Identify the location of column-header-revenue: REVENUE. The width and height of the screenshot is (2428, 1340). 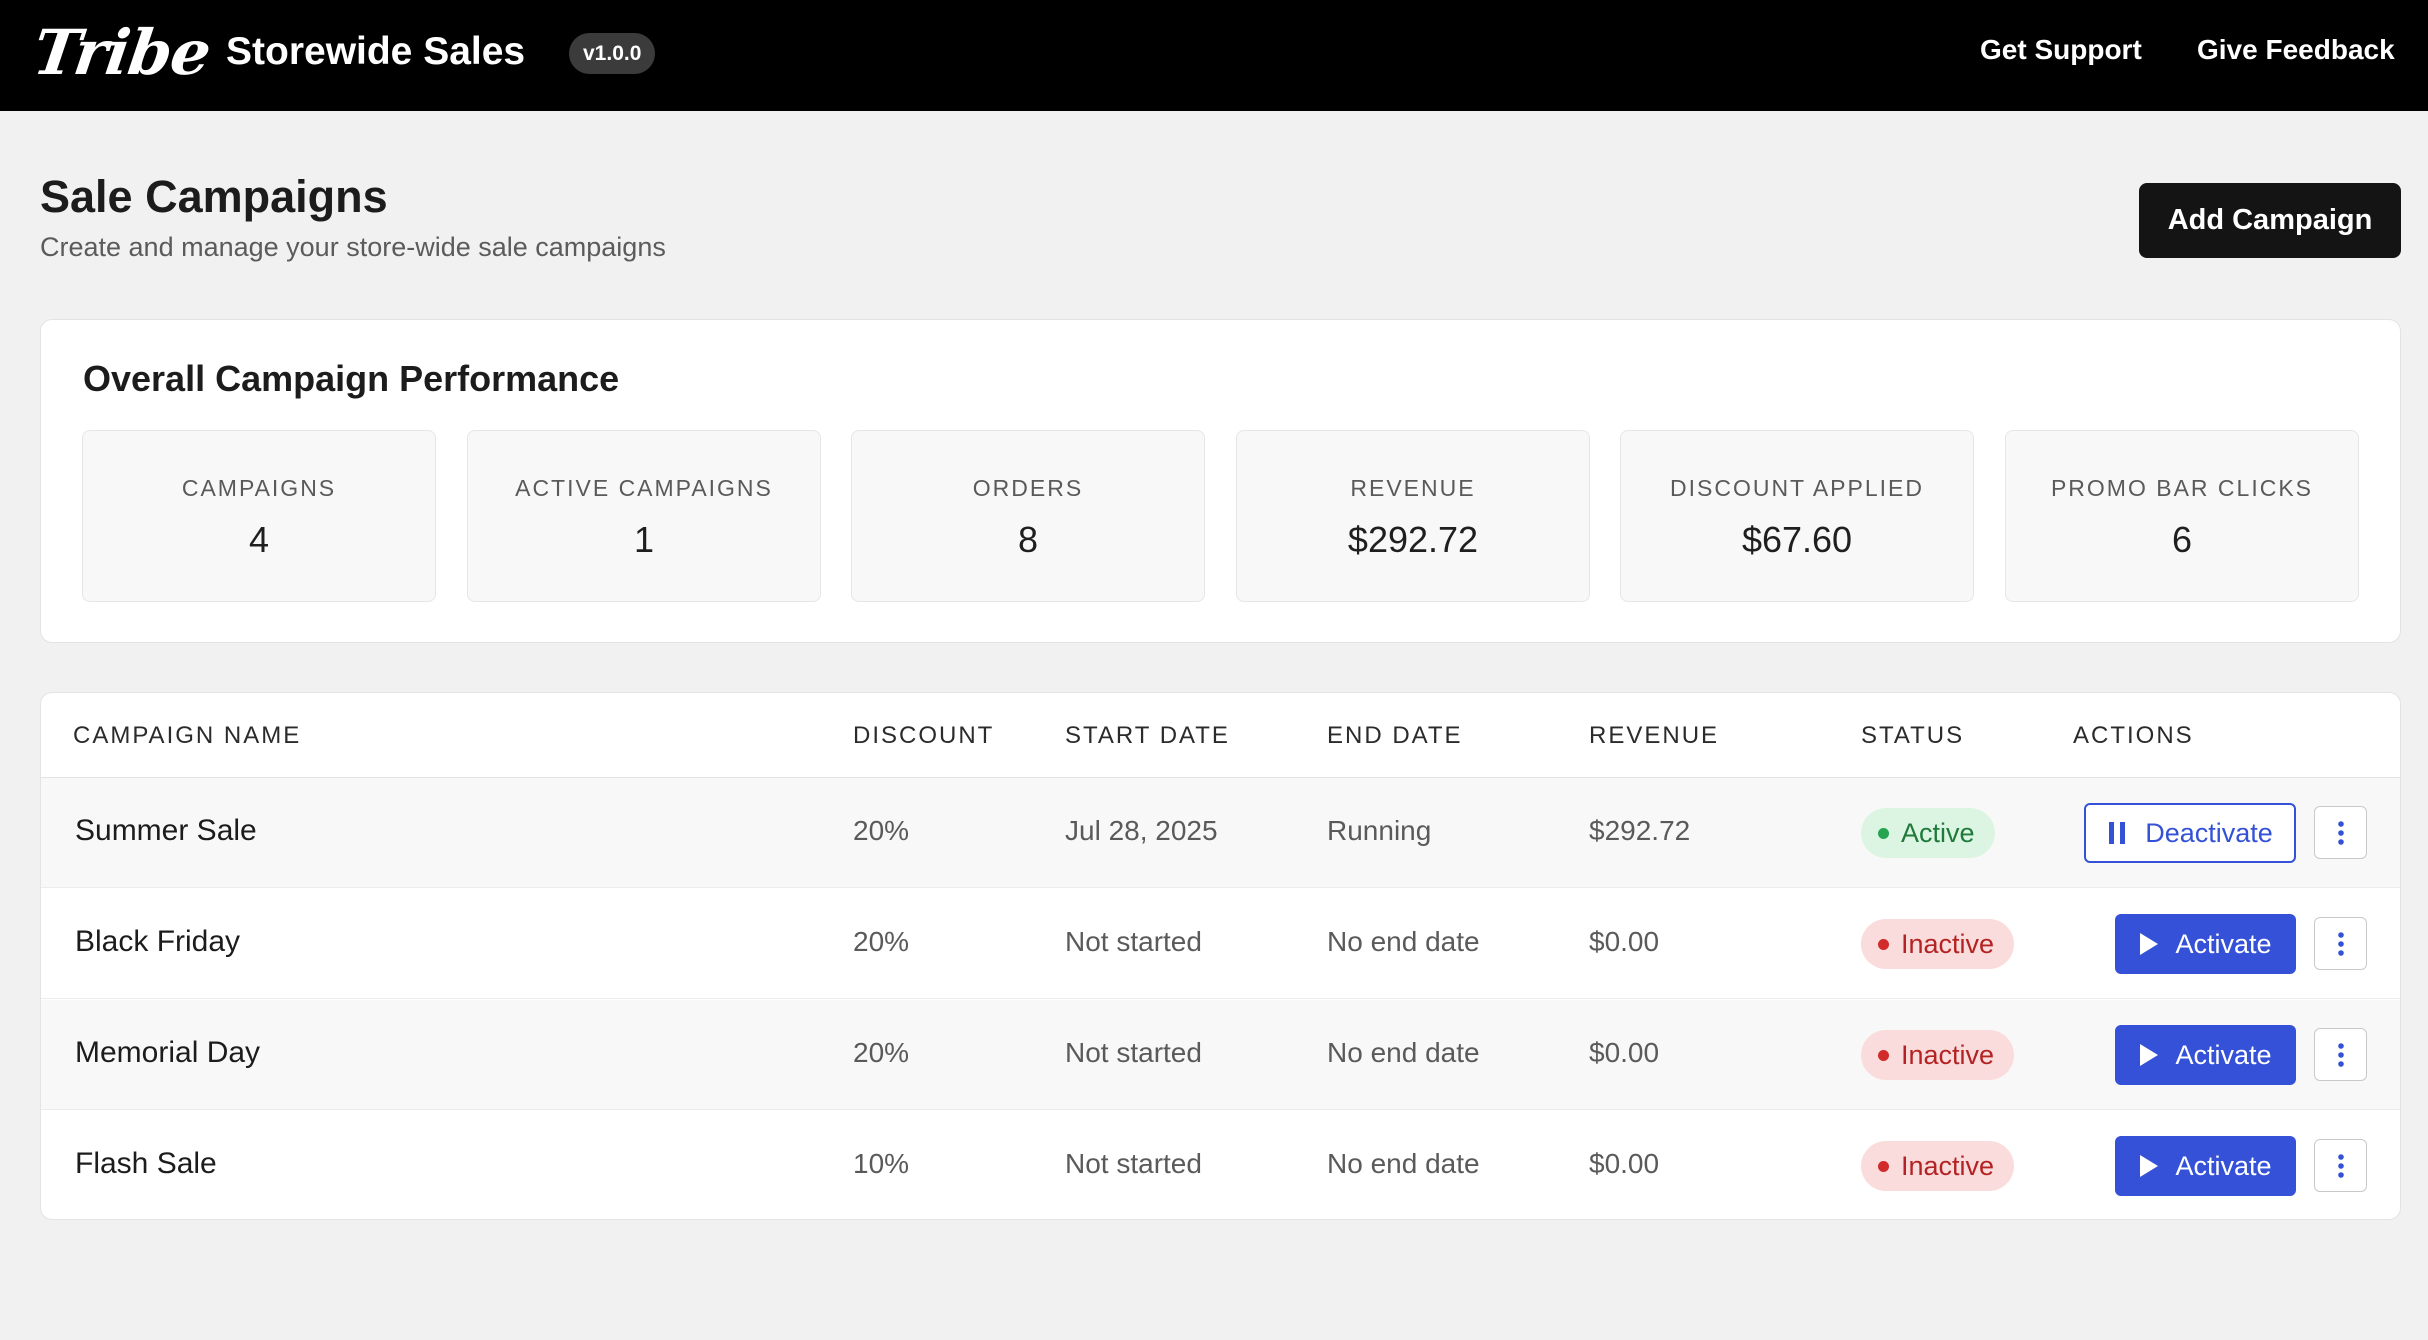
(1654, 735).